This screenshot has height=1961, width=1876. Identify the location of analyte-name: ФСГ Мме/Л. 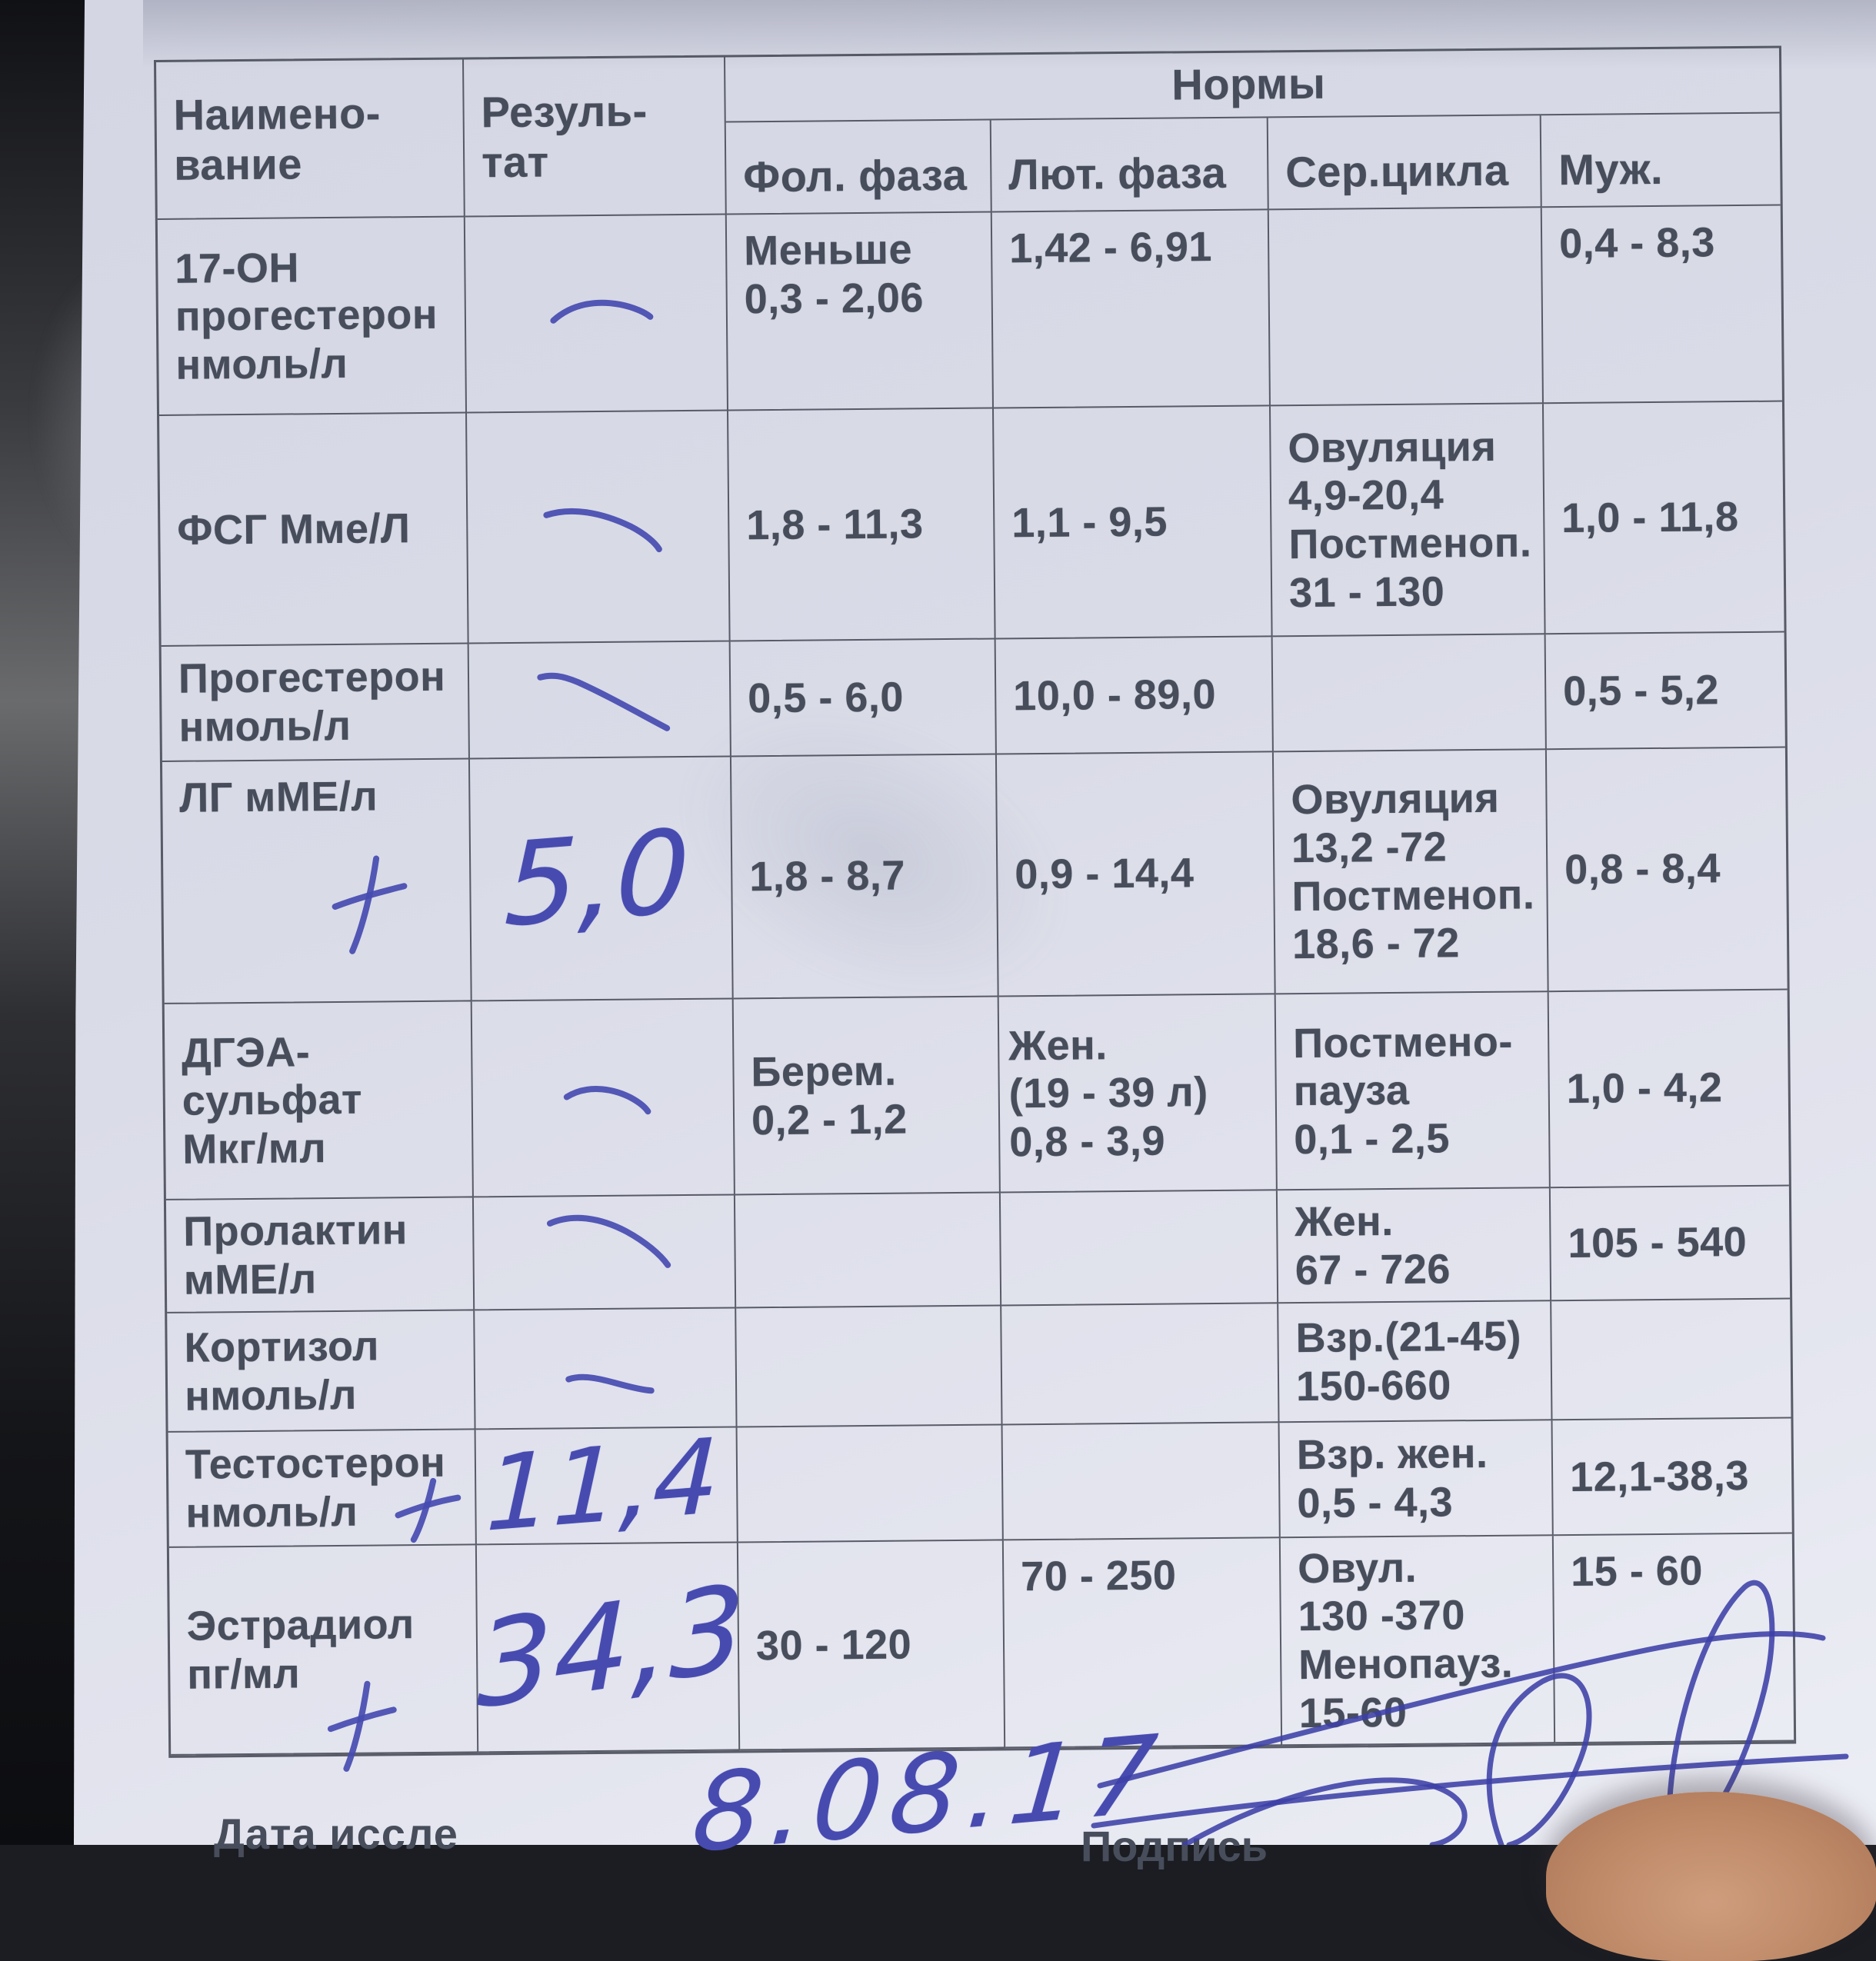
(314, 530).